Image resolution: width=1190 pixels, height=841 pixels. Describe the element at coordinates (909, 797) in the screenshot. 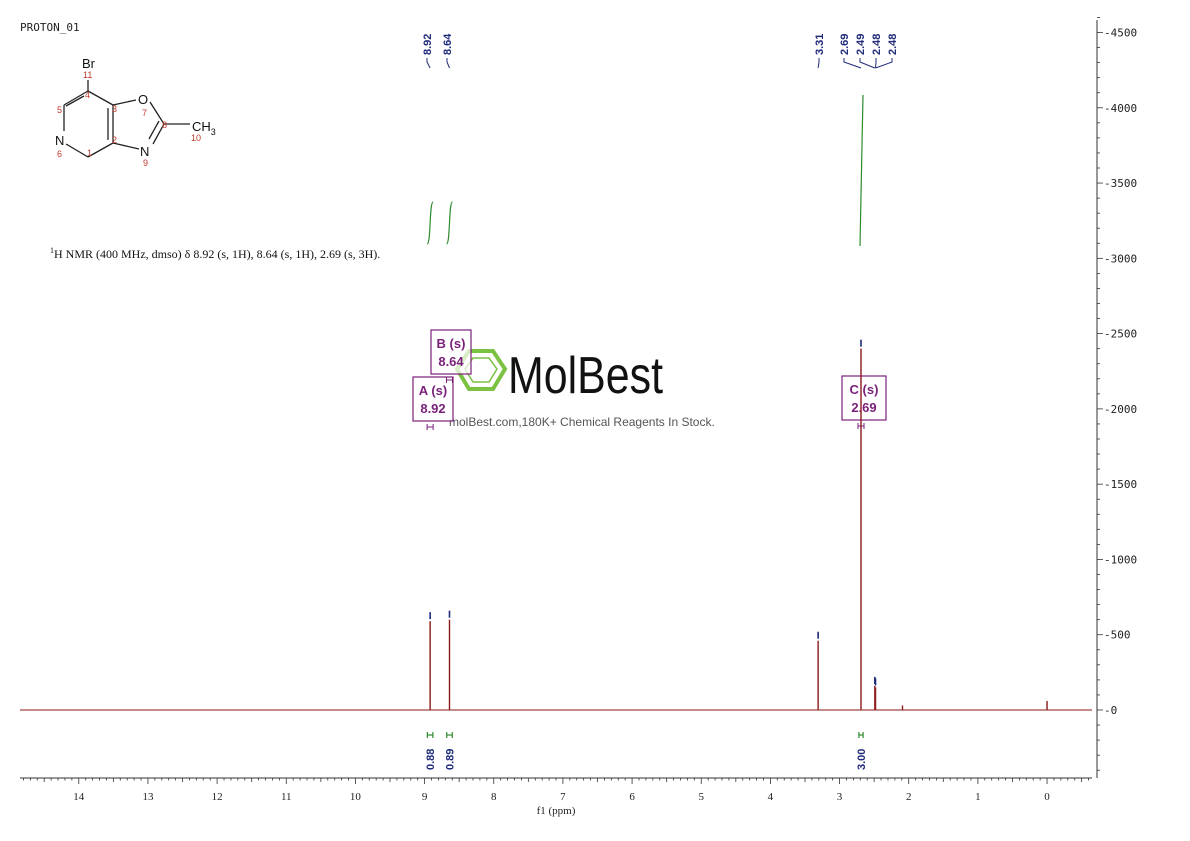

I see `x-tick-label: 2` at that location.